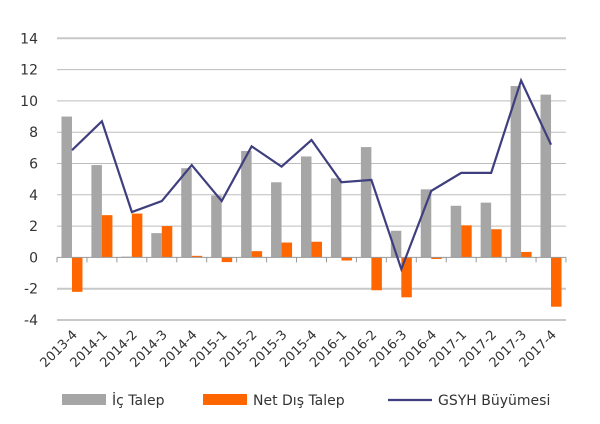 The width and height of the screenshot is (600, 424). Describe the element at coordinates (33, 258) in the screenshot. I see `y-tick-label: 0` at that location.